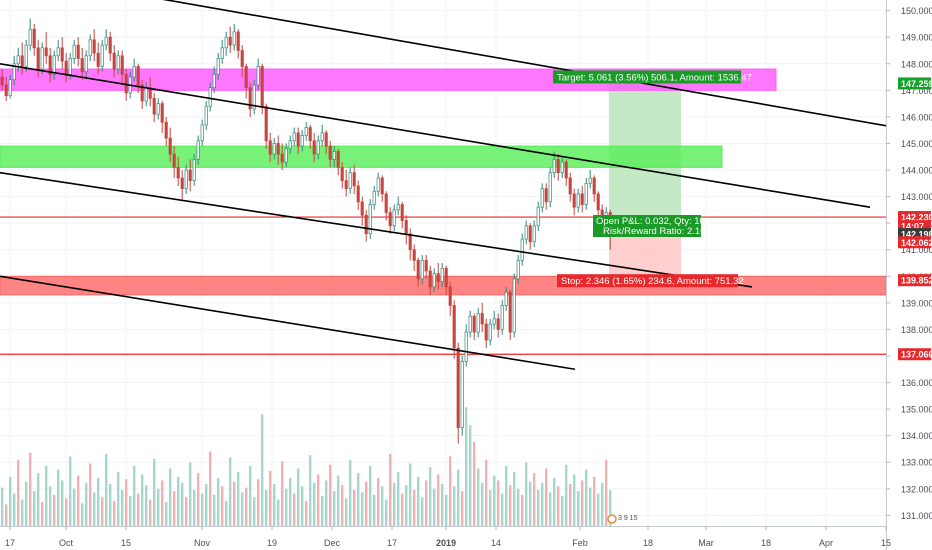 The width and height of the screenshot is (932, 550). What do you see at coordinates (916, 281) in the screenshot?
I see `price-label: 139.852` at bounding box center [916, 281].